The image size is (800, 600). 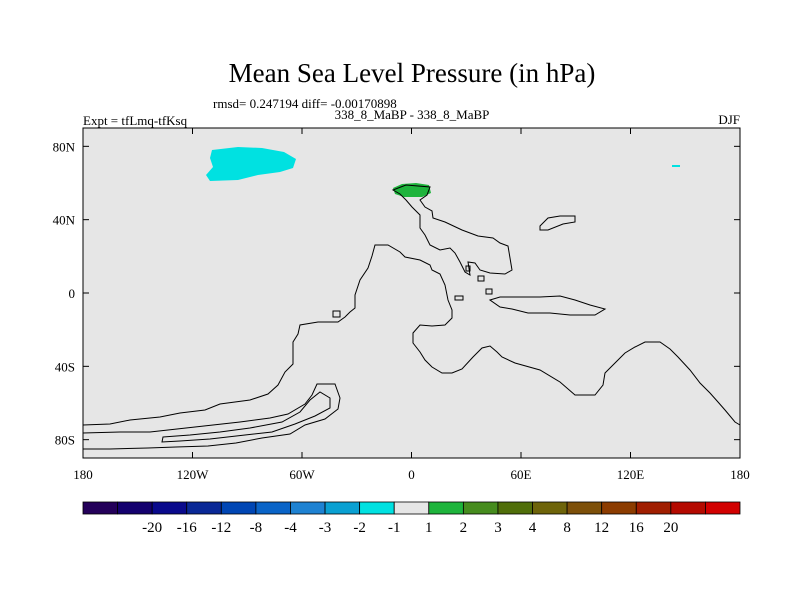 What do you see at coordinates (394, 528) in the screenshot?
I see `colorbar-label: -1` at bounding box center [394, 528].